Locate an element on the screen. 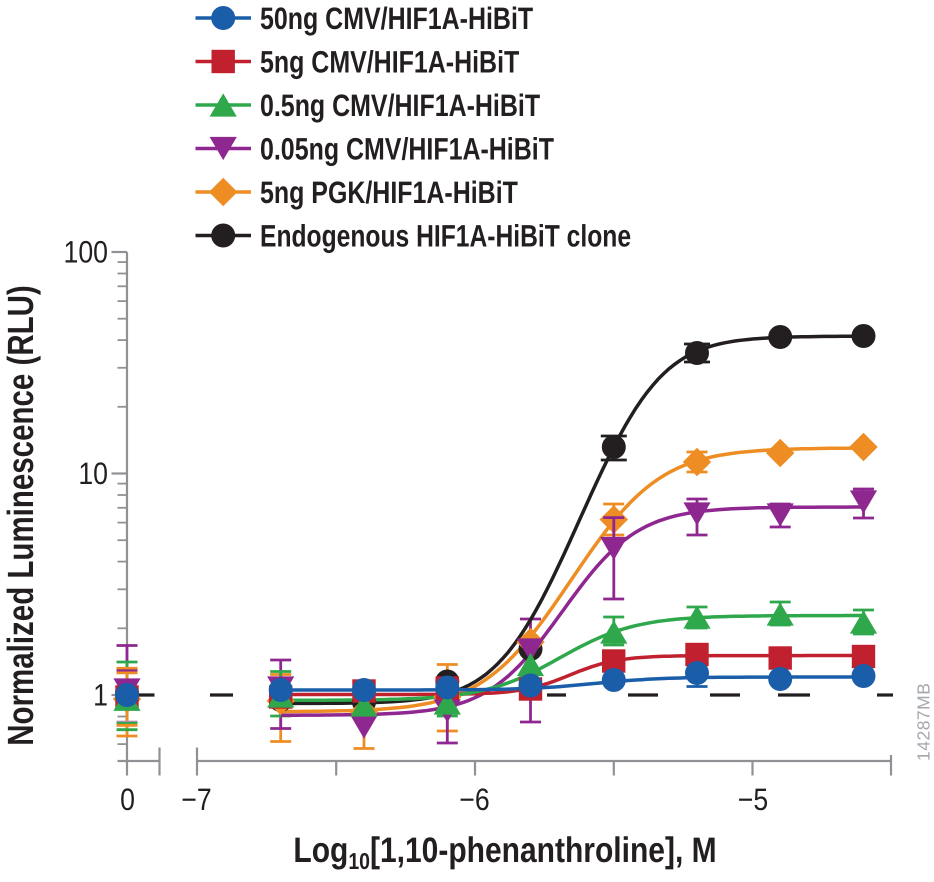 The image size is (934, 882). svg-text: 0.5ng CMV/HIF1A-HiBiT is located at coordinates (400, 105).